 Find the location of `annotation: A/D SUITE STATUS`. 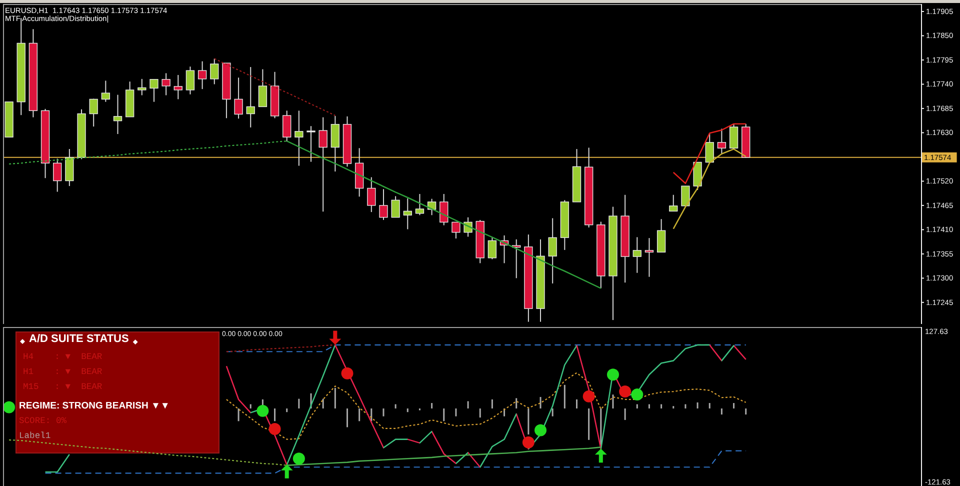

annotation: A/D SUITE STATUS is located at coordinates (79, 339).